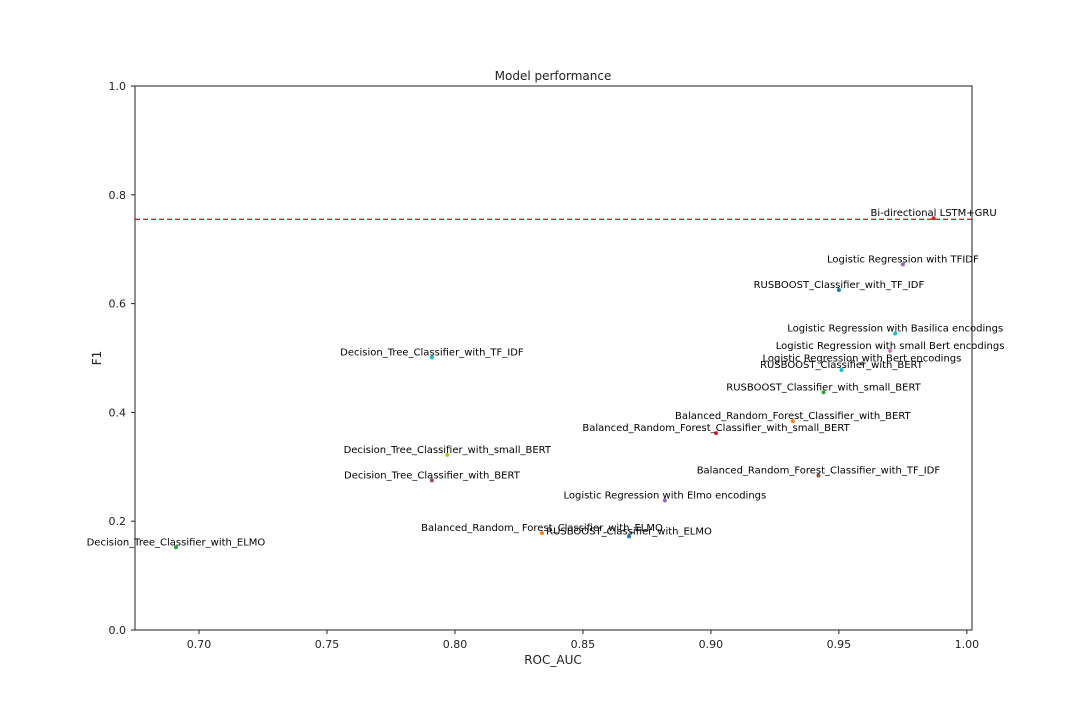 This screenshot has height=720, width=1080. I want to click on y-tick-label: 0.2, so click(118, 521).